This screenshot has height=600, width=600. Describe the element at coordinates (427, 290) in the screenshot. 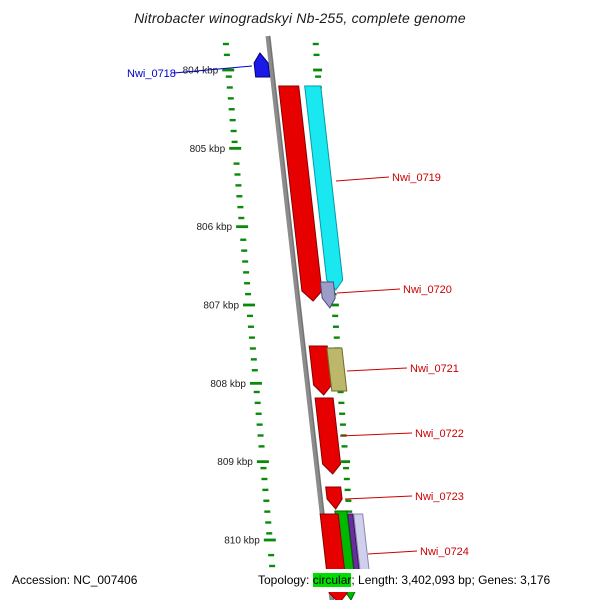

I see `gene-label-Nwi_0720: Nwi_0720` at that location.